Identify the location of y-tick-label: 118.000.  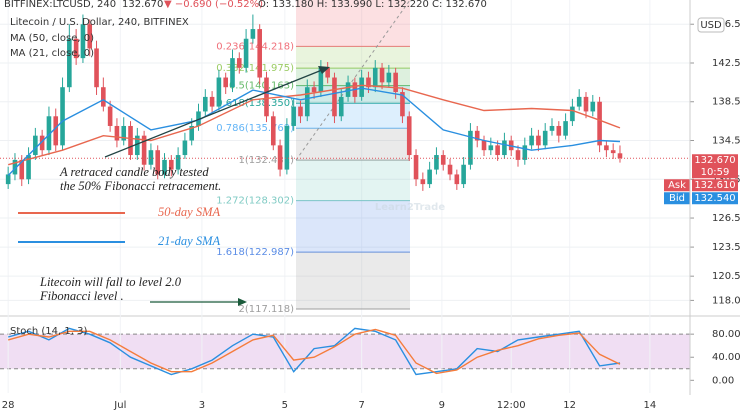
(726, 300).